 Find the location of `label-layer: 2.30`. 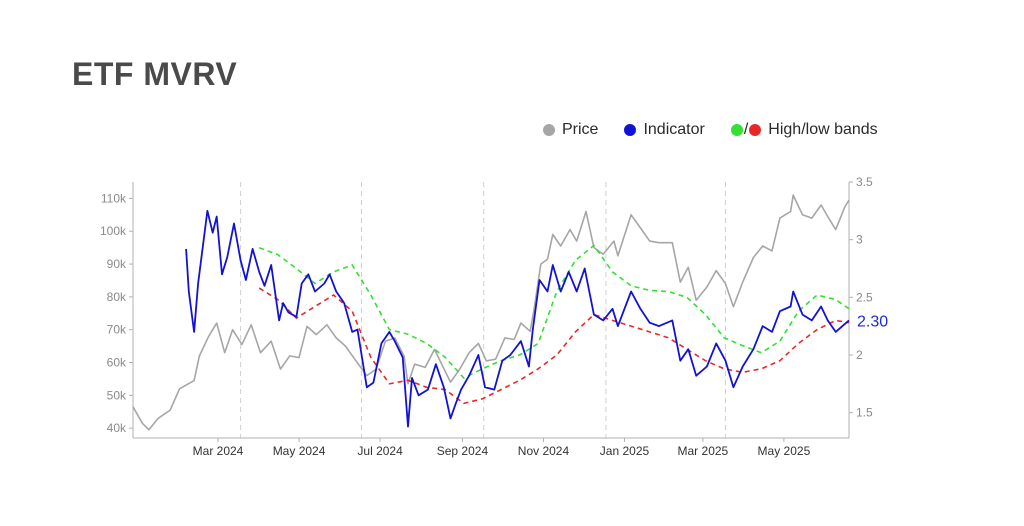

label-layer: 2.30 is located at coordinates (872, 321).